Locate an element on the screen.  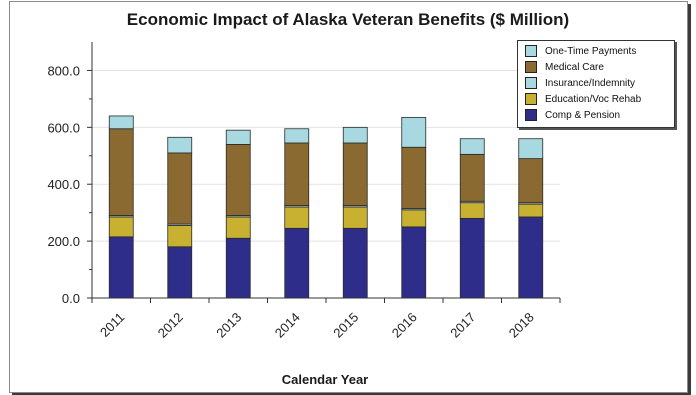
legend-label: Medical Care is located at coordinates (574, 67).